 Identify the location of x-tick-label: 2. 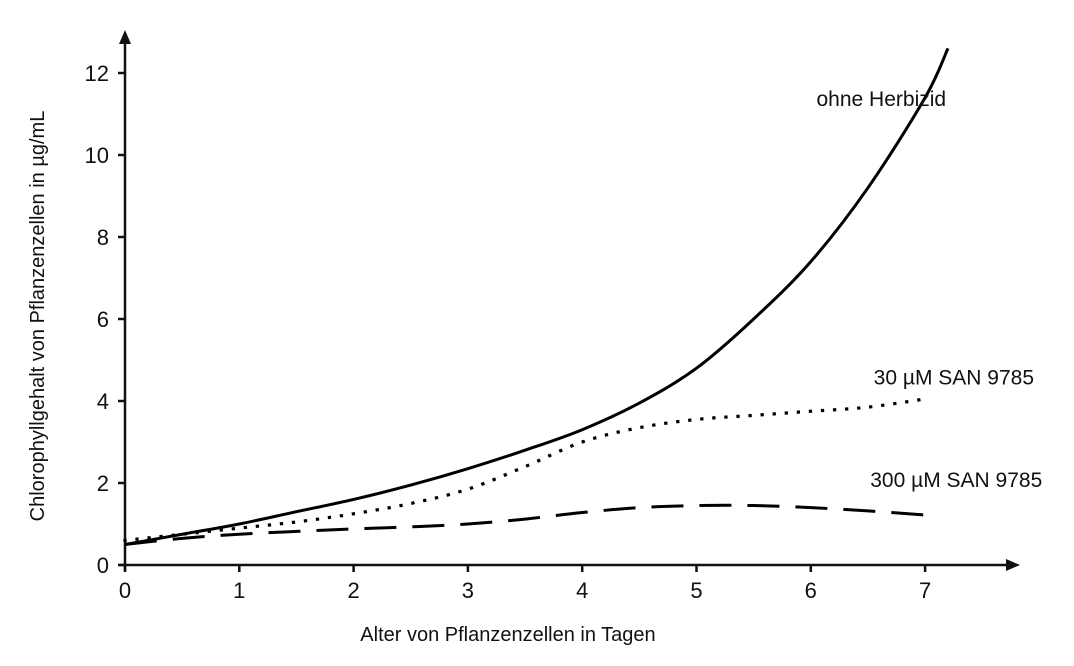
(353, 590).